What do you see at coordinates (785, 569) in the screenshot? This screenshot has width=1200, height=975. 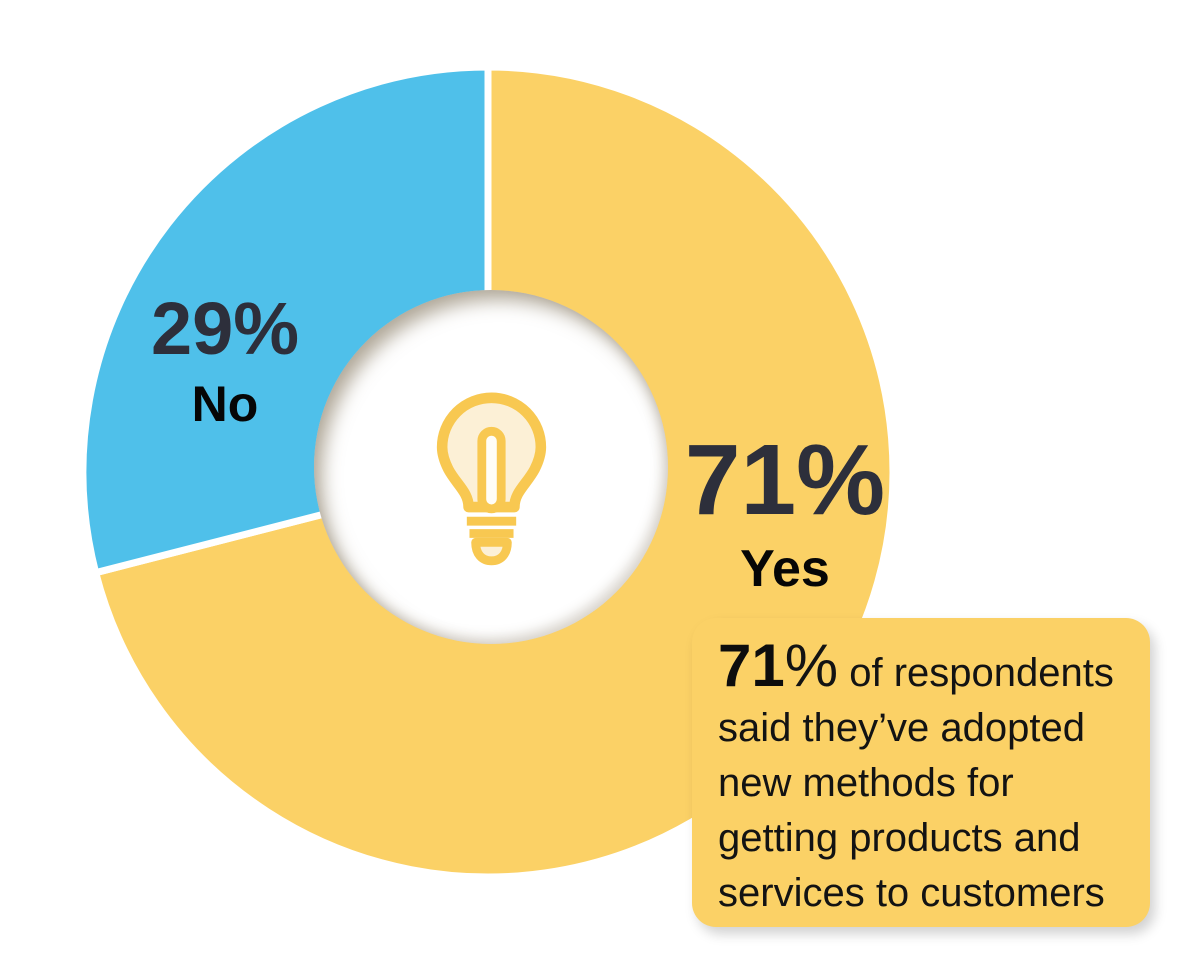 I see `slice-yes-category: Yes` at bounding box center [785, 569].